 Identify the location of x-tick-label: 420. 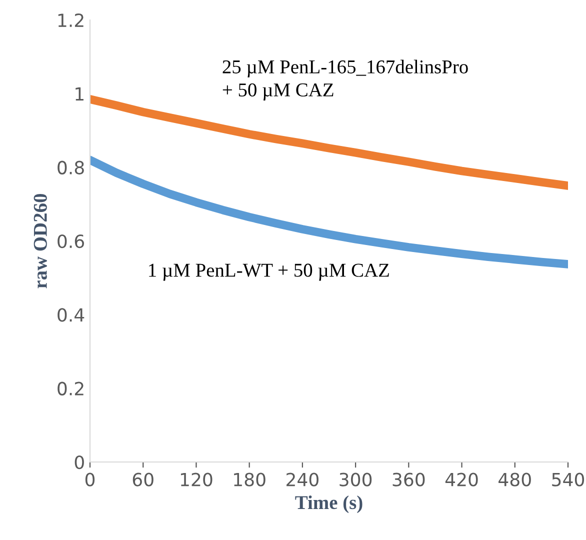
(461, 479).